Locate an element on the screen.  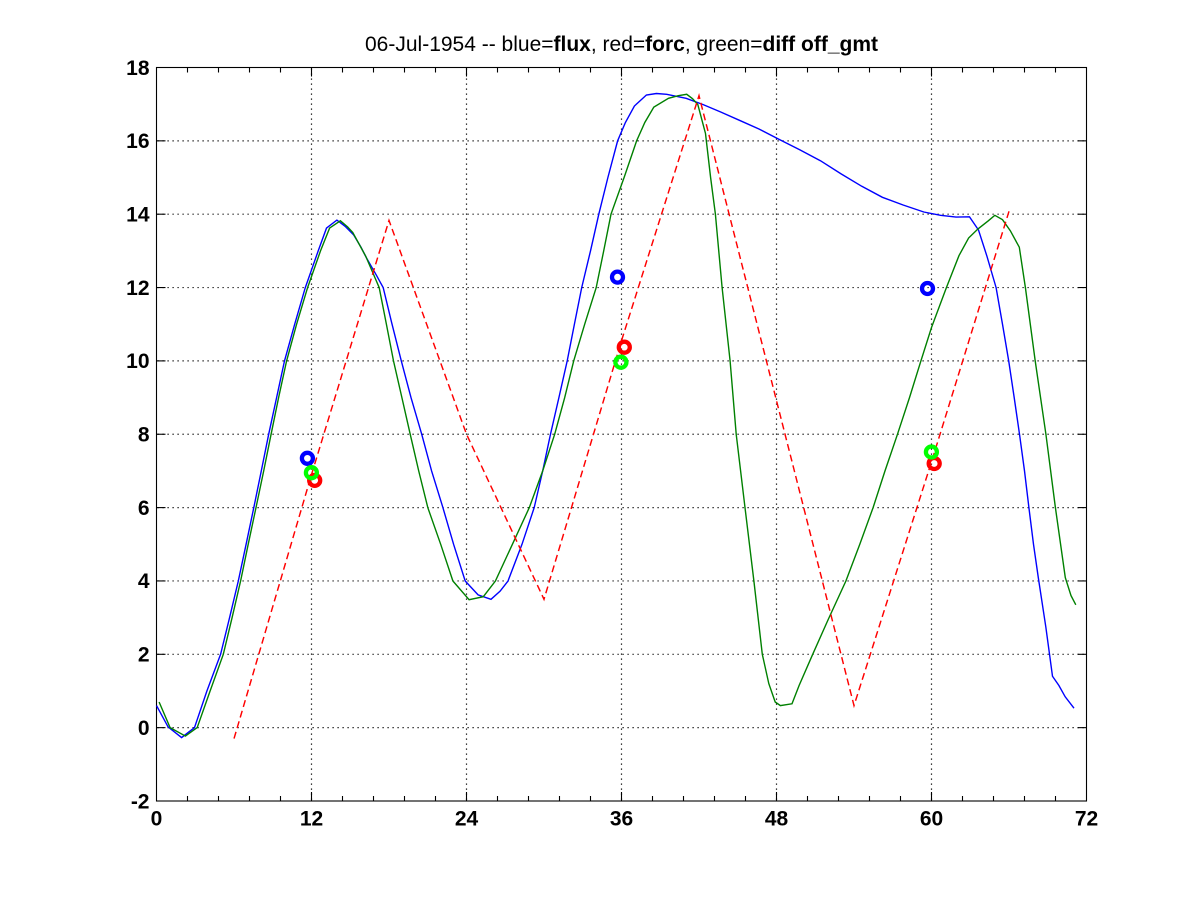
svg-text: 6 is located at coordinates (144, 508).